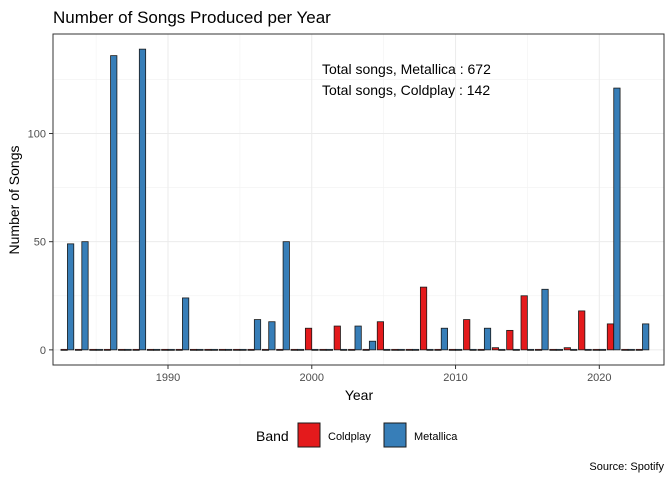 Image resolution: width=672 pixels, height=480 pixels. I want to click on bar-metallica-2011, so click(473, 349).